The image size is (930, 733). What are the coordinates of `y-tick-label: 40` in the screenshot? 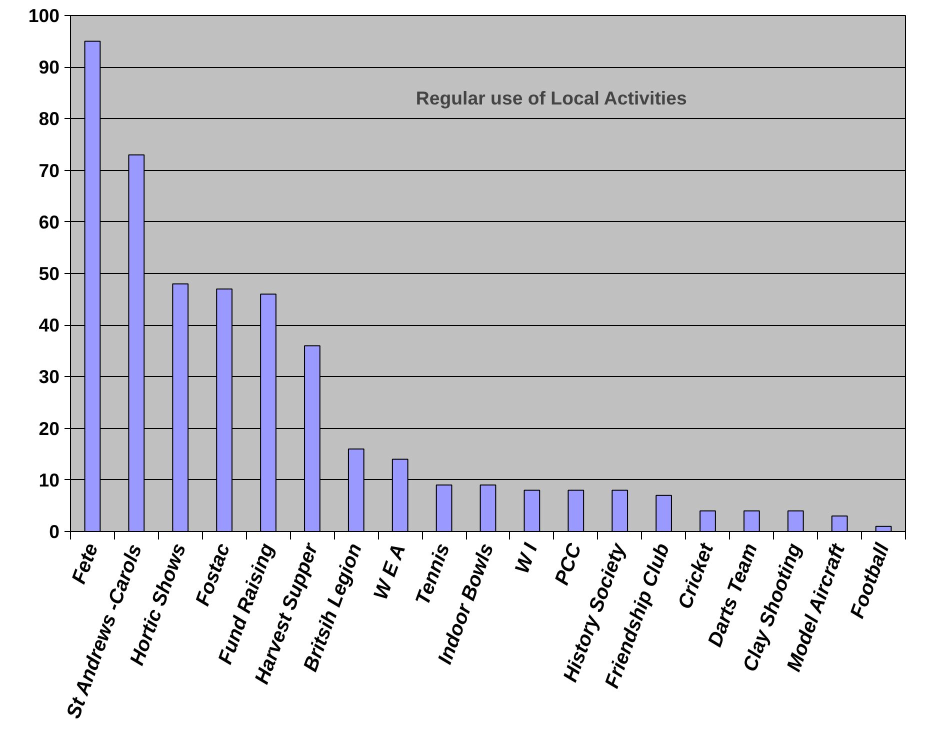 It's located at (49, 325).